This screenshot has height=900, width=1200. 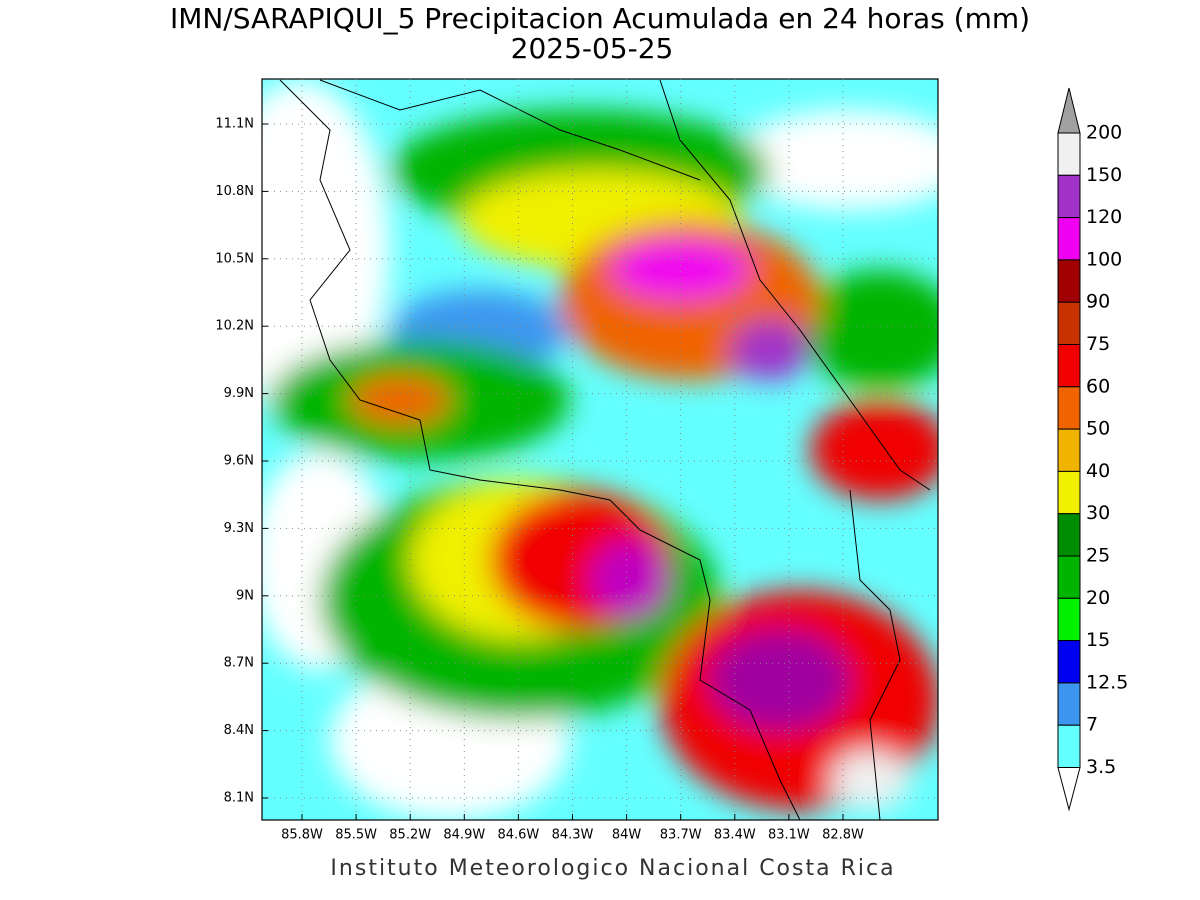 I want to click on colorbar-label: 100, so click(x=1104, y=259).